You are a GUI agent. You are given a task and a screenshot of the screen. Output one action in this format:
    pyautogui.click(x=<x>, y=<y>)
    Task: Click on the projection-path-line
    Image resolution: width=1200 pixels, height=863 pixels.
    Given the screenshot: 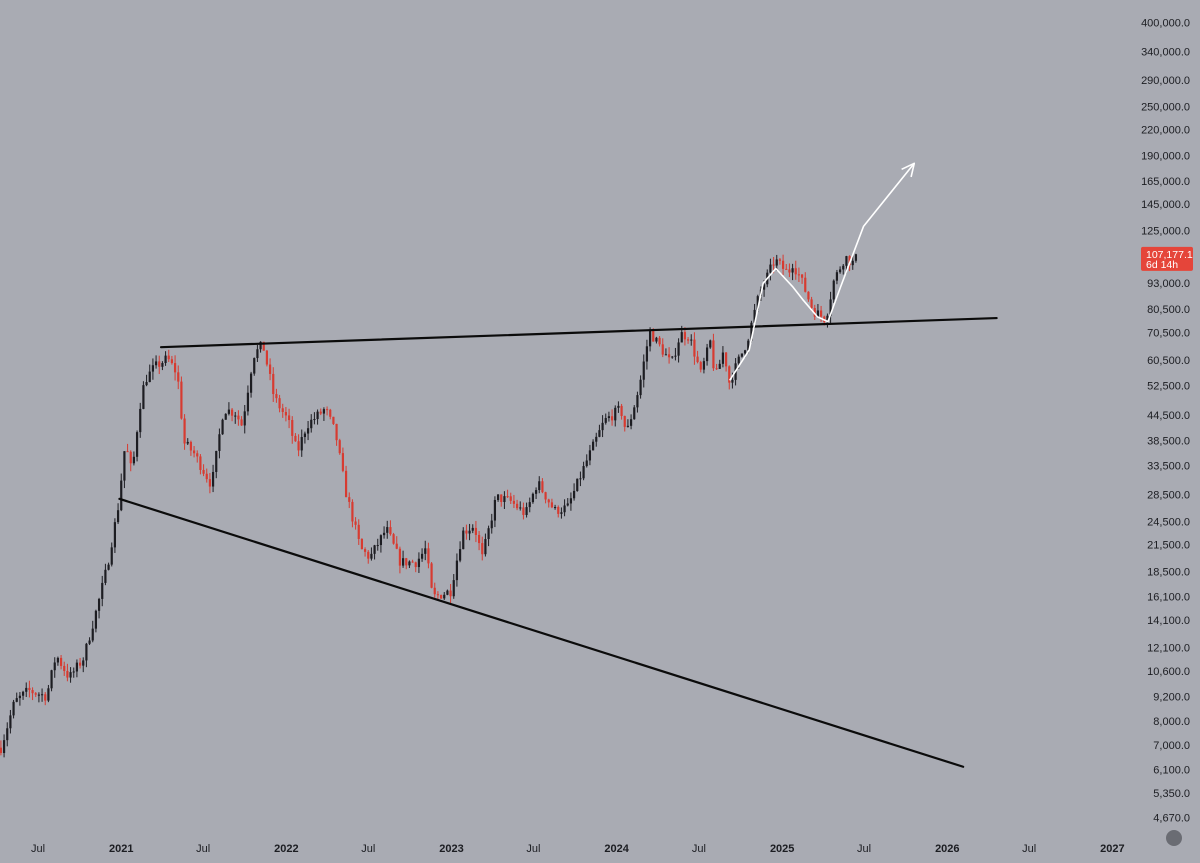 What is the action you would take?
    pyautogui.click(x=822, y=271)
    